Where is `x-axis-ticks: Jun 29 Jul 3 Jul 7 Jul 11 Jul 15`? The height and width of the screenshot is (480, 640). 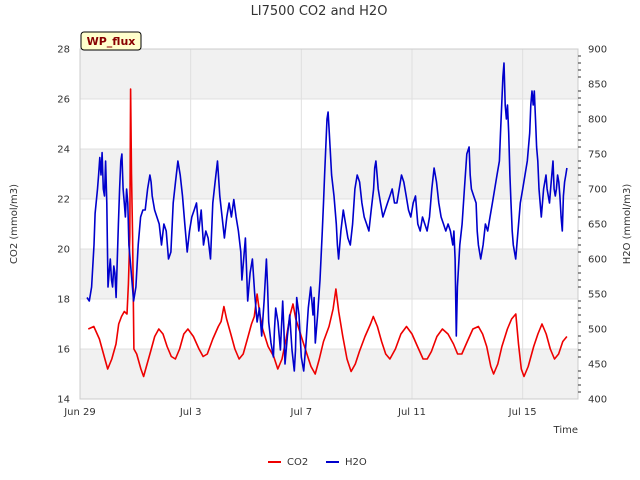 x-axis-ticks: Jun 29 Jul 3 Jul 7 Jul 11 Jul 15 is located at coordinates (299, 412).